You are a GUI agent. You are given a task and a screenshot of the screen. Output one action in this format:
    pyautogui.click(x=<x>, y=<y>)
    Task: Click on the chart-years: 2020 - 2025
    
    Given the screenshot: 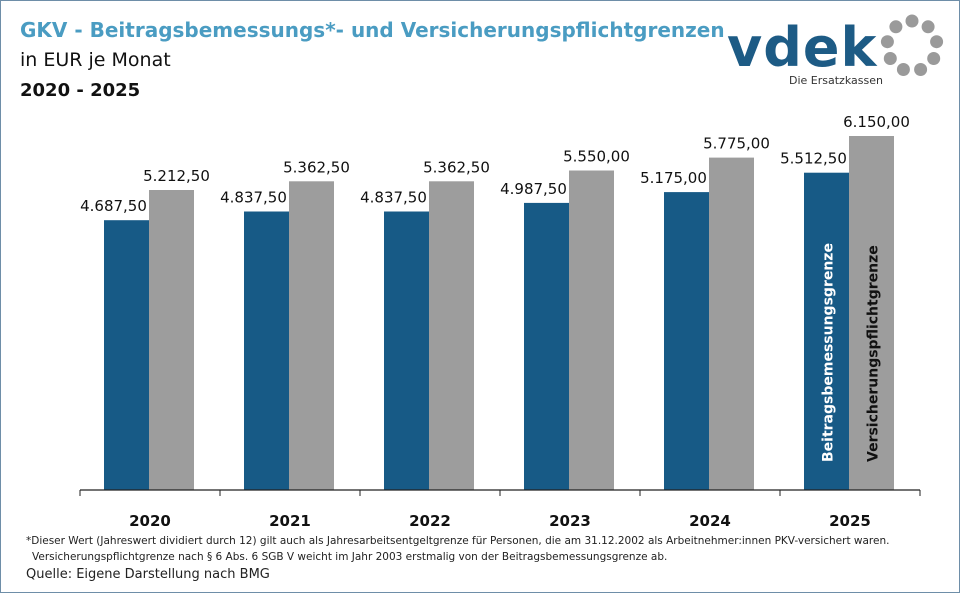 What is the action you would take?
    pyautogui.click(x=80, y=90)
    